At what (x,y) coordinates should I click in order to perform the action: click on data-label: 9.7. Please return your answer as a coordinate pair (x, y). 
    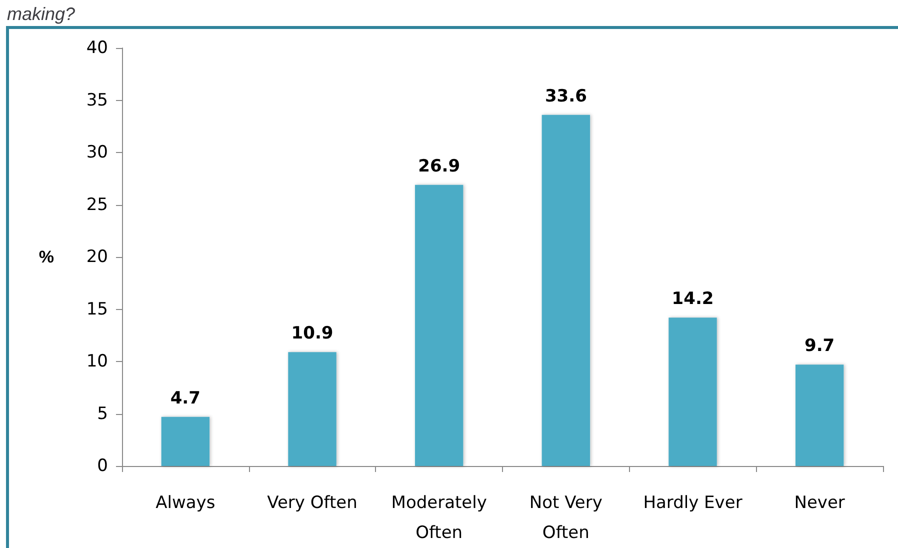
    Looking at the image, I should click on (819, 346).